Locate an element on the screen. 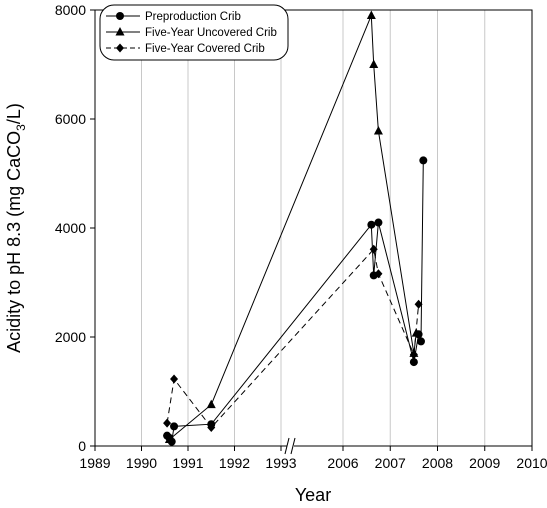 This screenshot has height=508, width=547. x-tick-label: 1991 is located at coordinates (187, 463).